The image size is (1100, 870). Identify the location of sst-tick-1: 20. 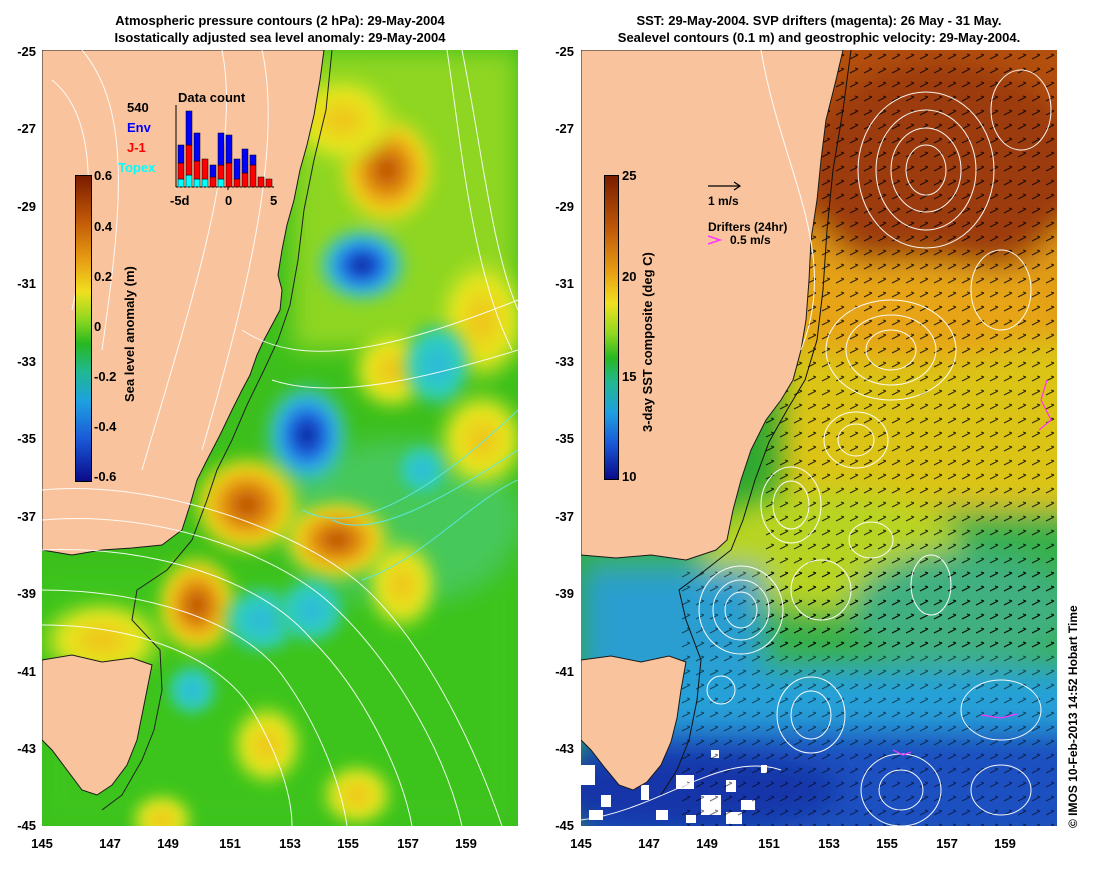
(629, 276).